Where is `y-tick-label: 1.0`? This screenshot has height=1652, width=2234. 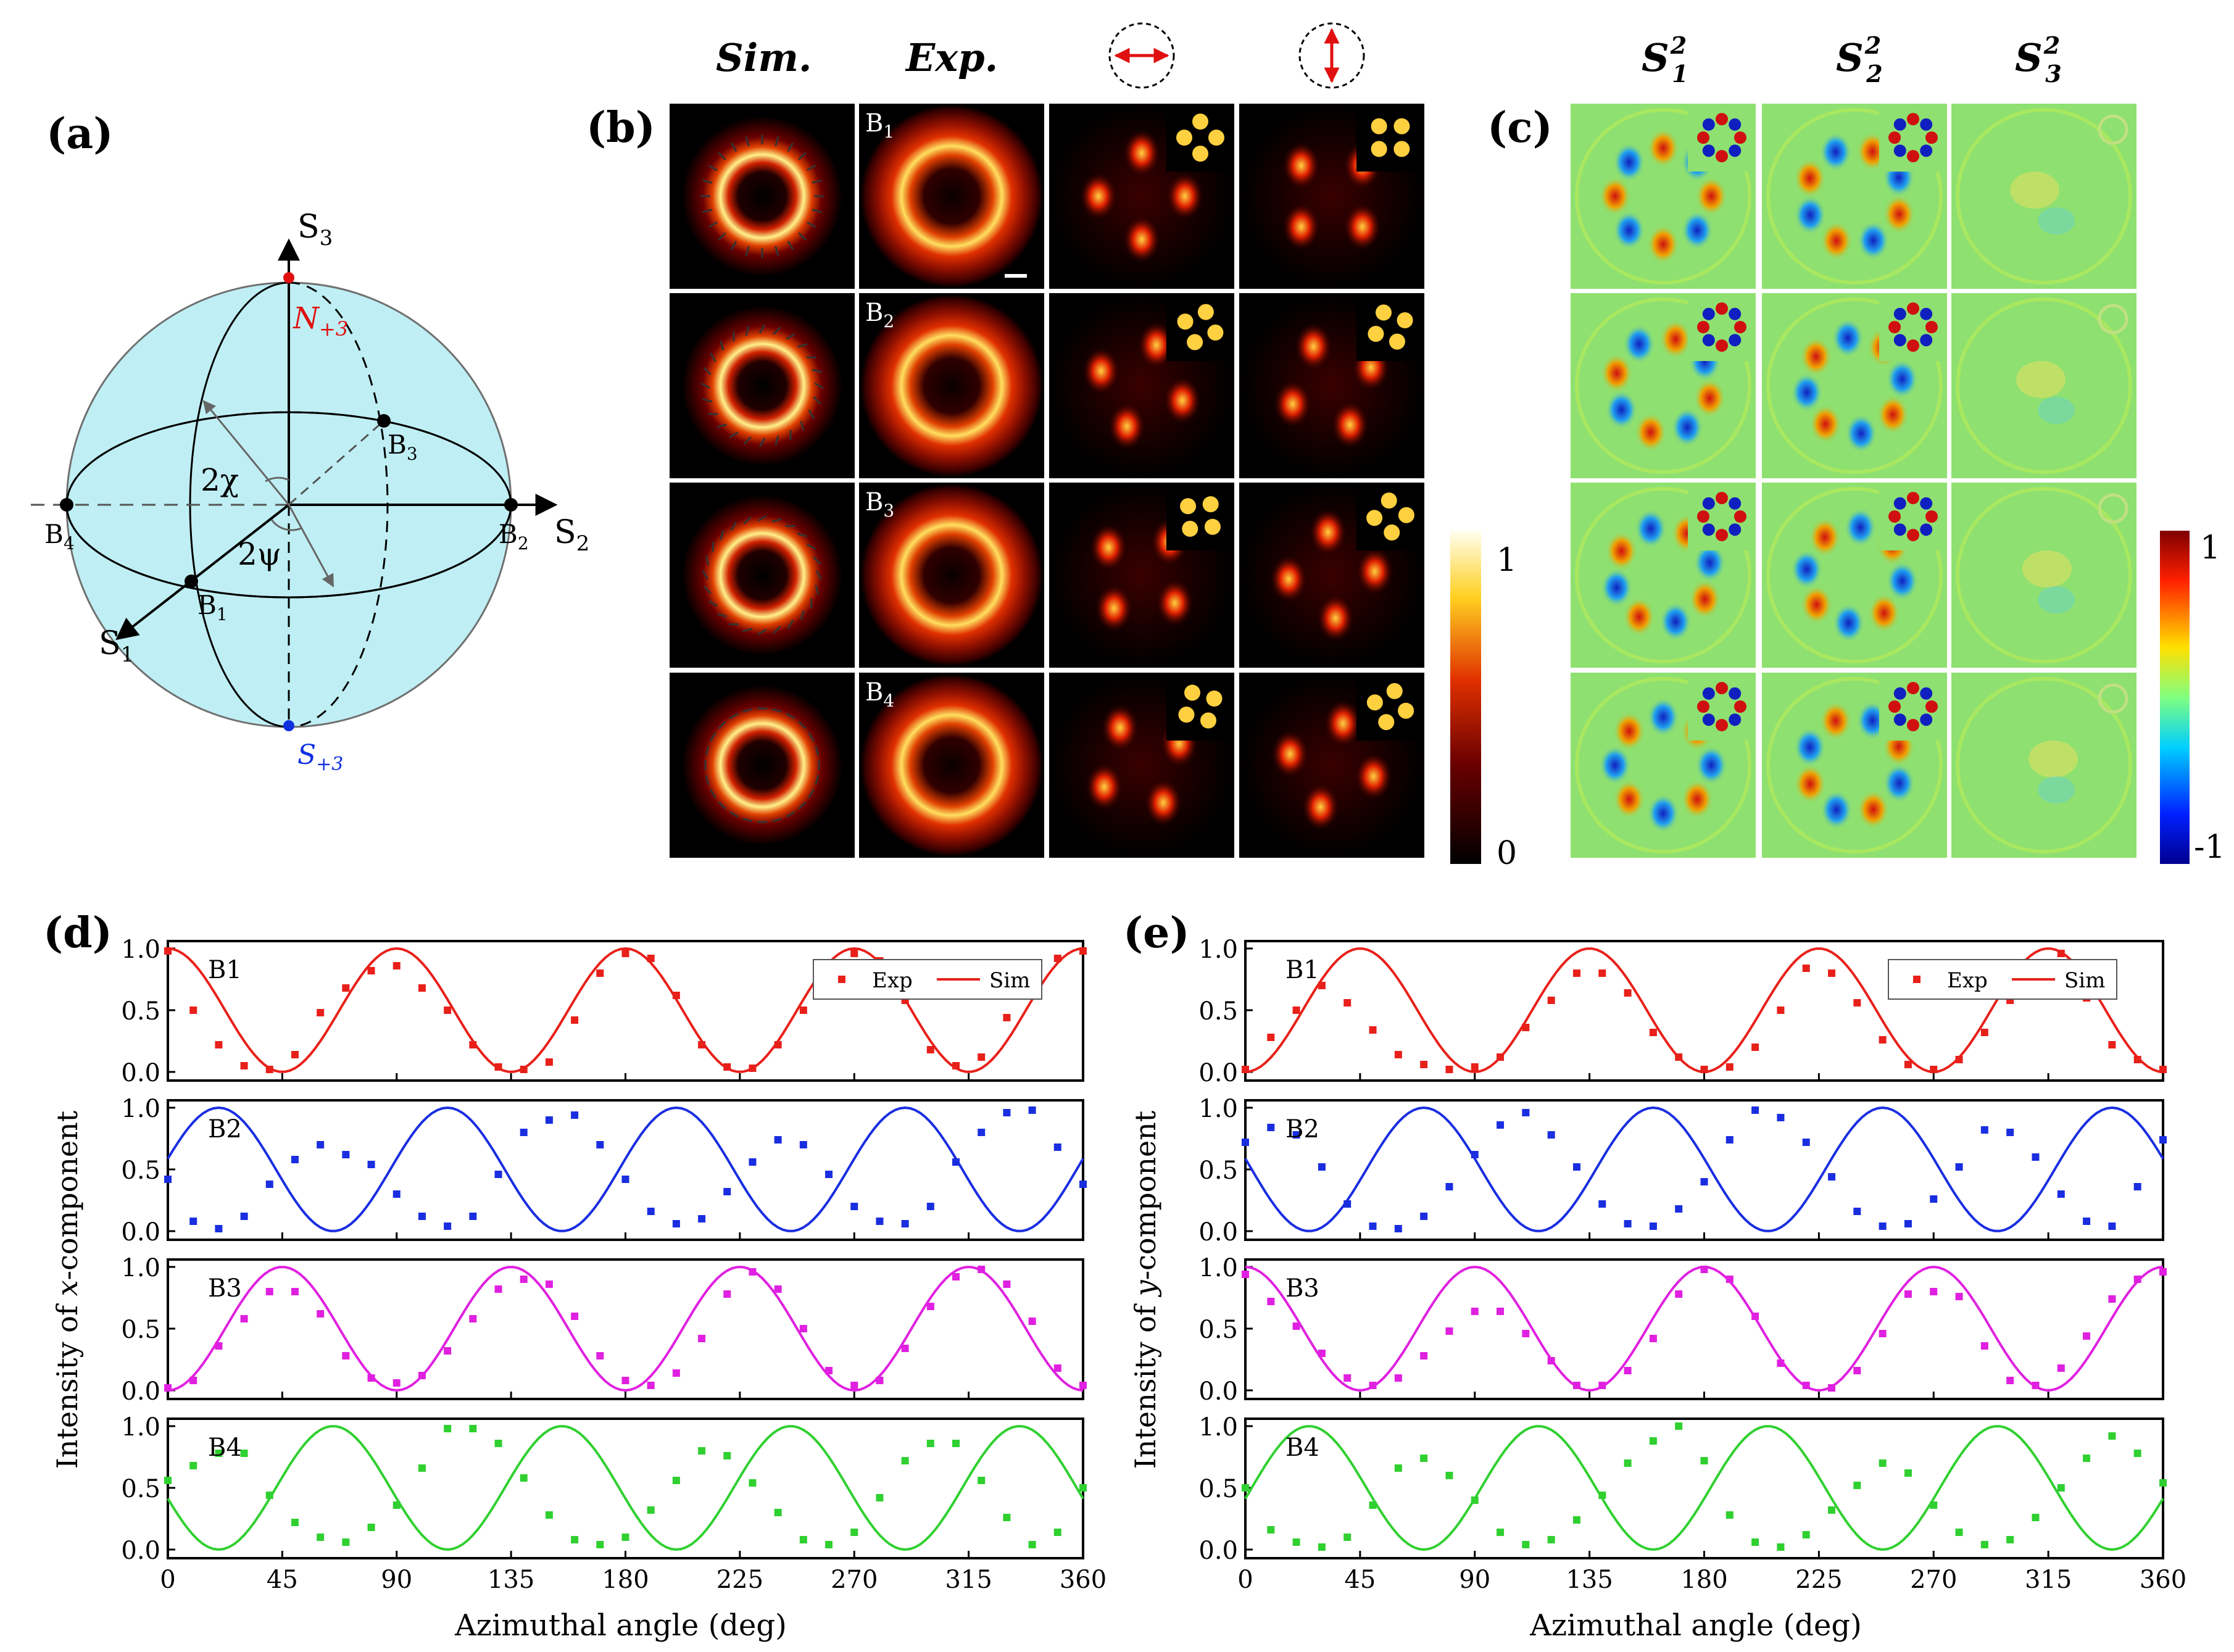
y-tick-label: 1.0 is located at coordinates (140, 950).